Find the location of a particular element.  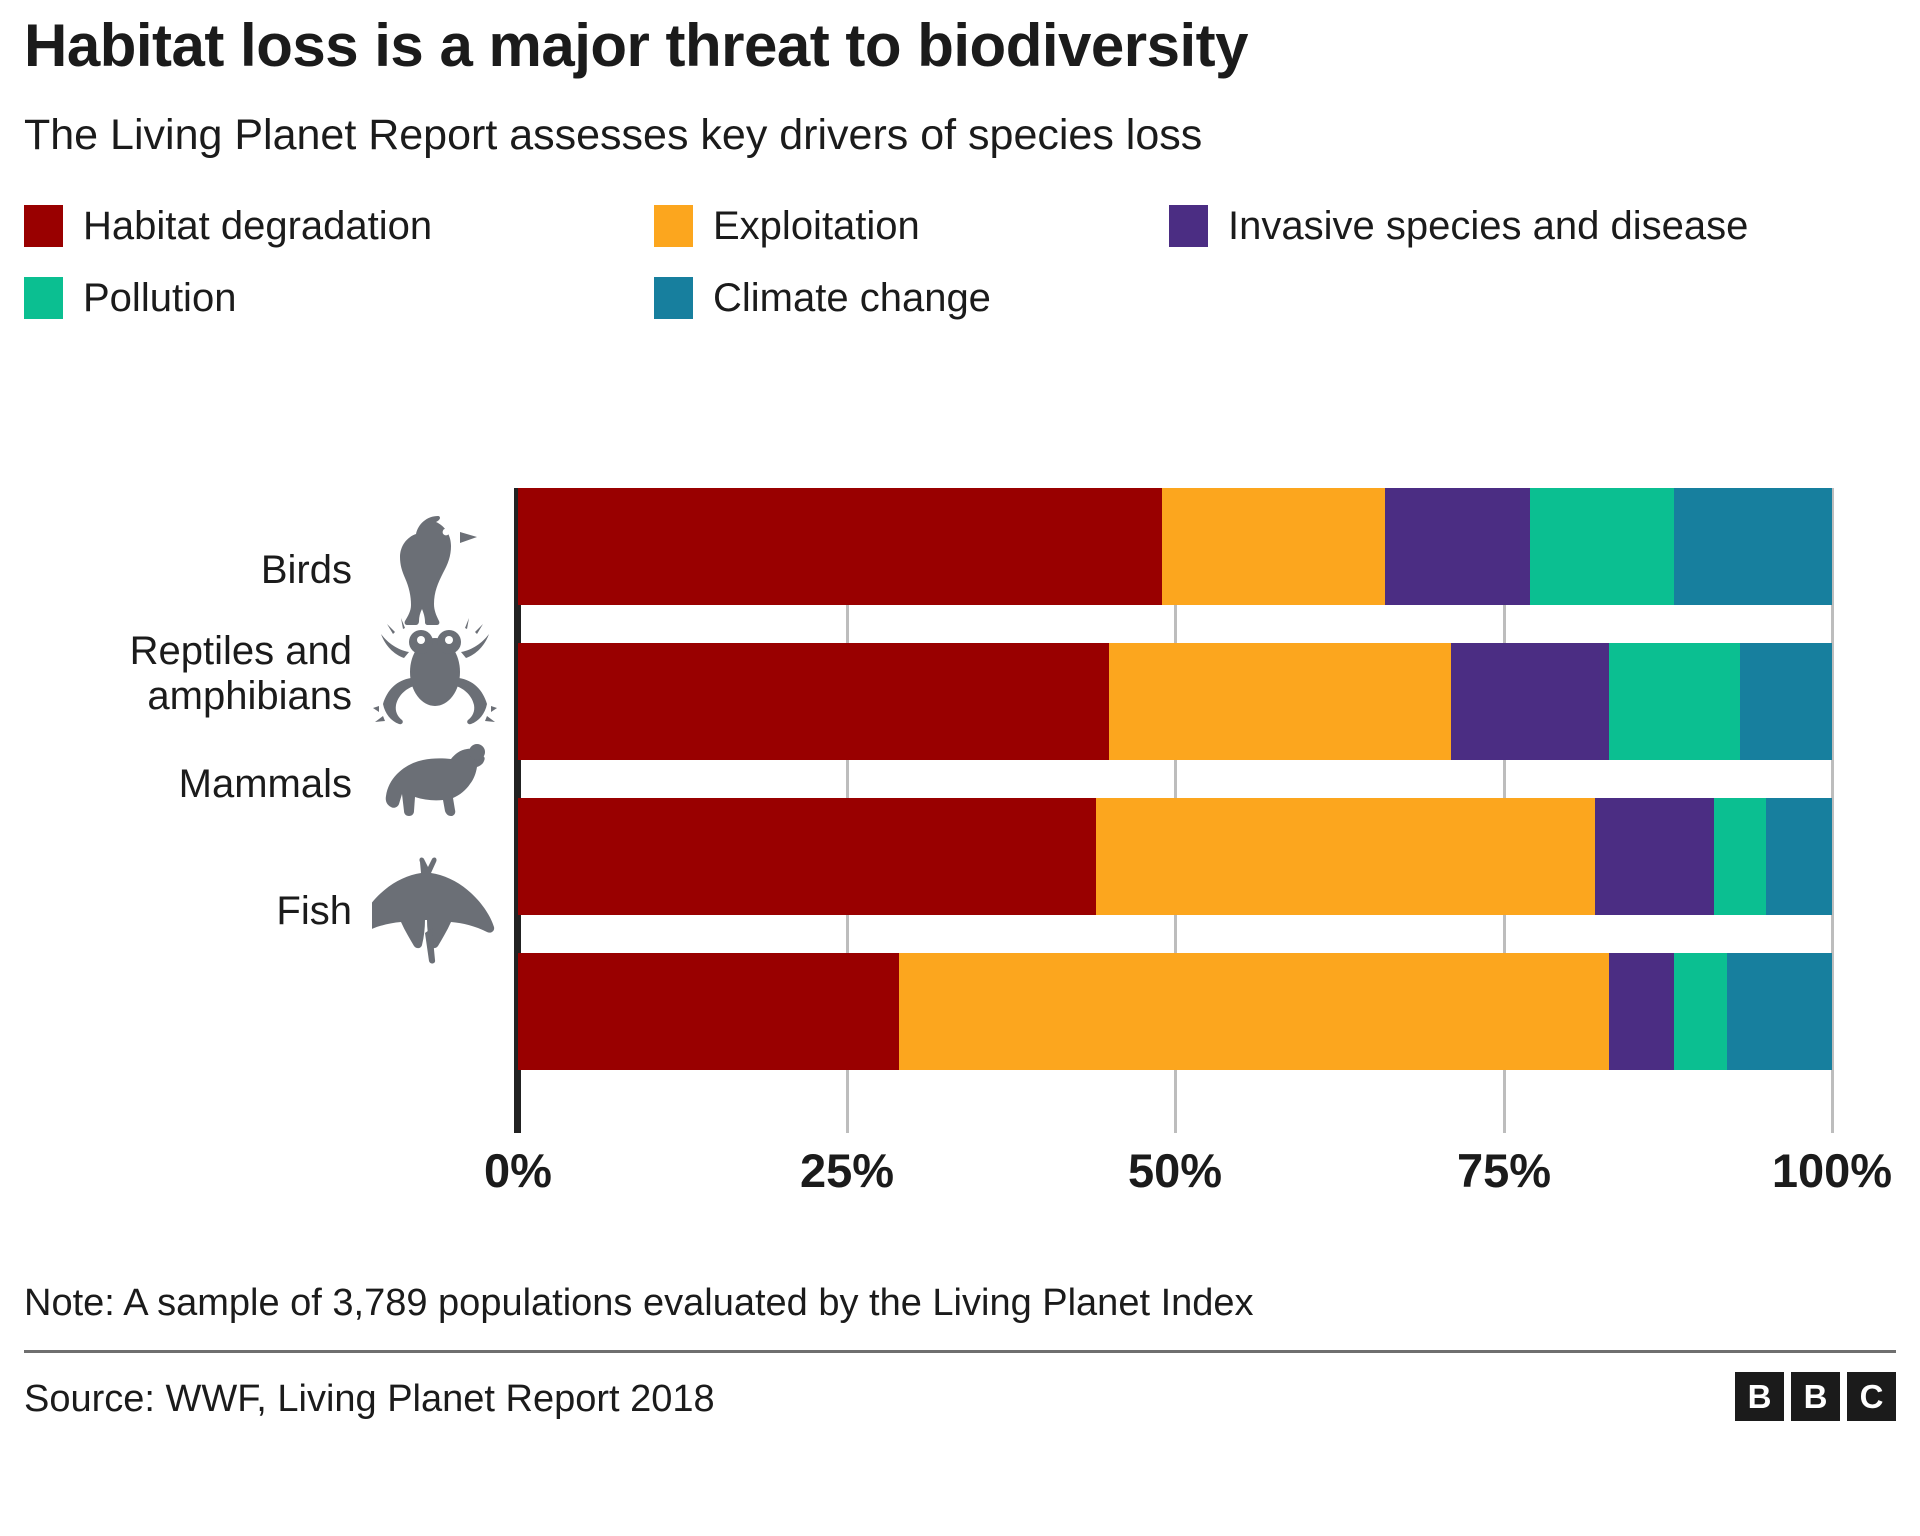

legend-item-invasive-species-and-disease: Invasive species and disease is located at coordinates (1458, 226).